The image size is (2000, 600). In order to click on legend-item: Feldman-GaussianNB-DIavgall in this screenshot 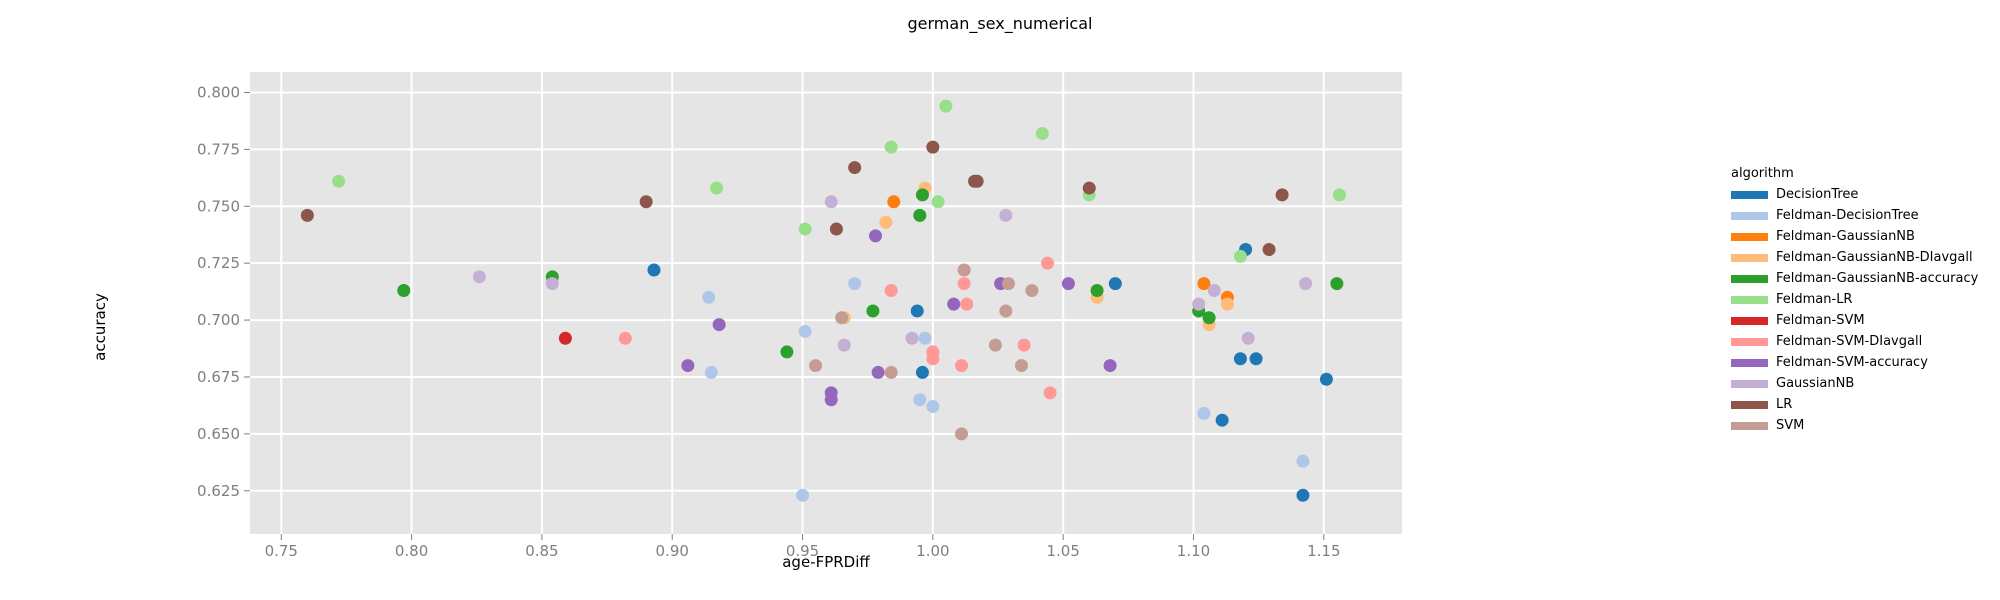, I will do `click(1854, 257)`.